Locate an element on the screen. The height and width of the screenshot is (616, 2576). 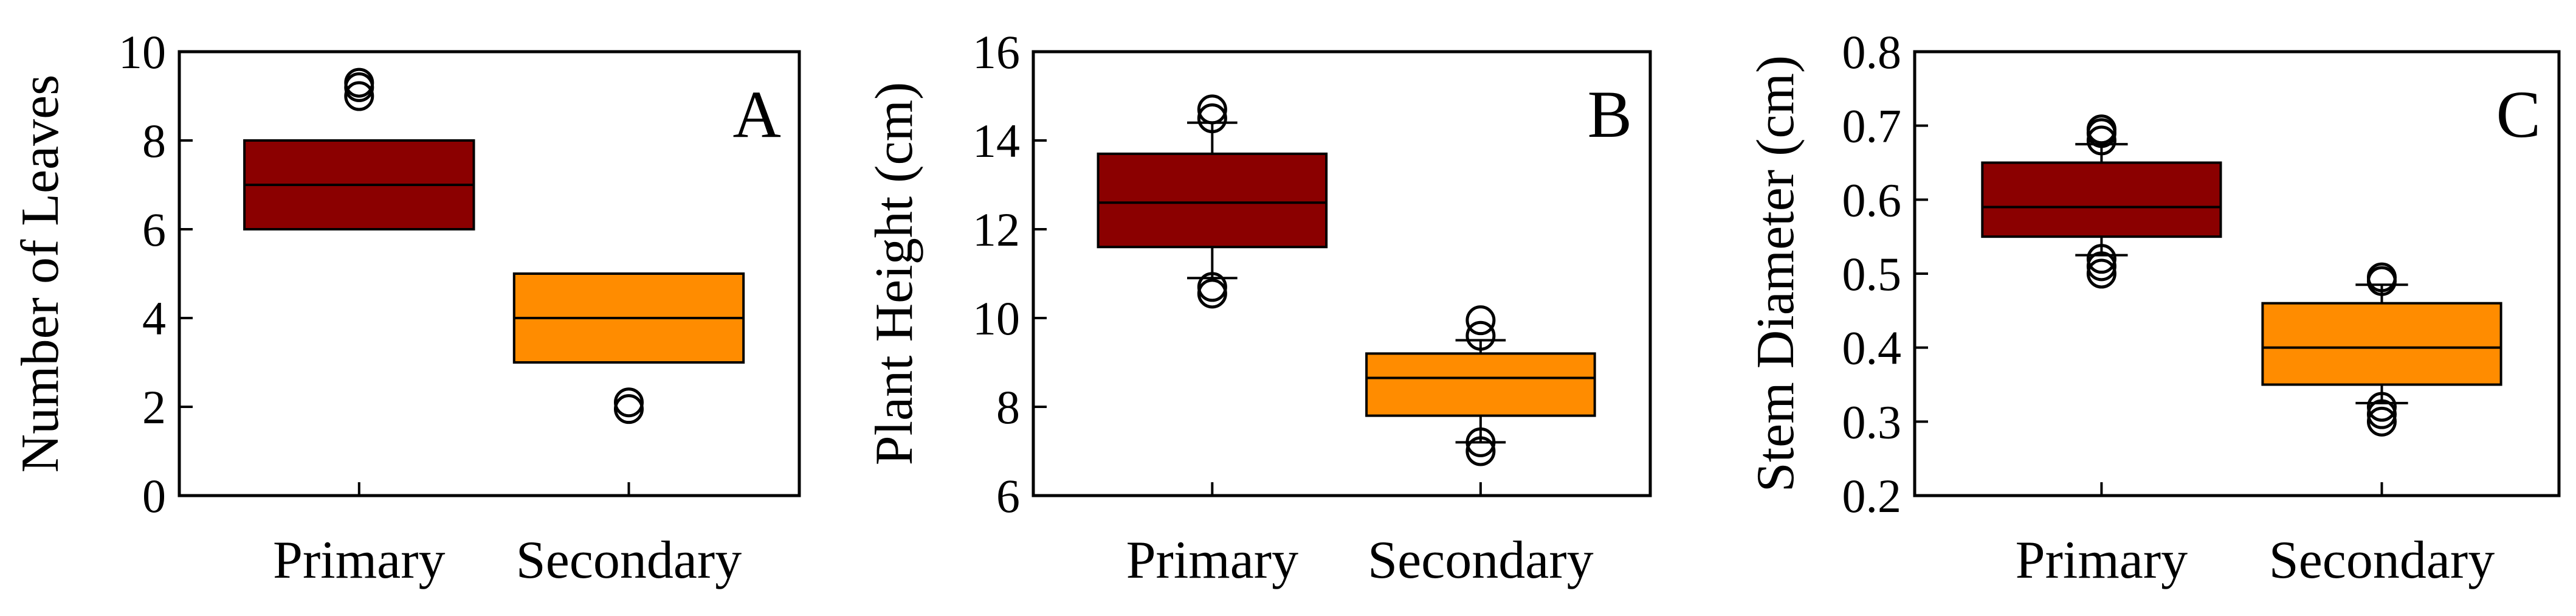
y-tick-label: 0.7 is located at coordinates (1872, 126).